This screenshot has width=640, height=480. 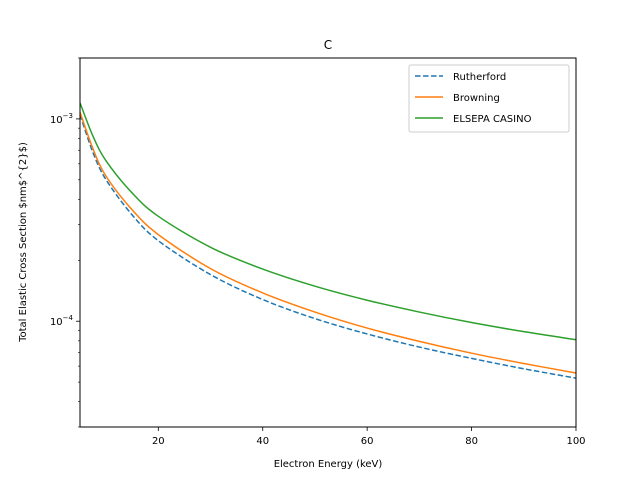 What do you see at coordinates (328, 464) in the screenshot?
I see `x-axis-label: Electron Energy (keV)` at bounding box center [328, 464].